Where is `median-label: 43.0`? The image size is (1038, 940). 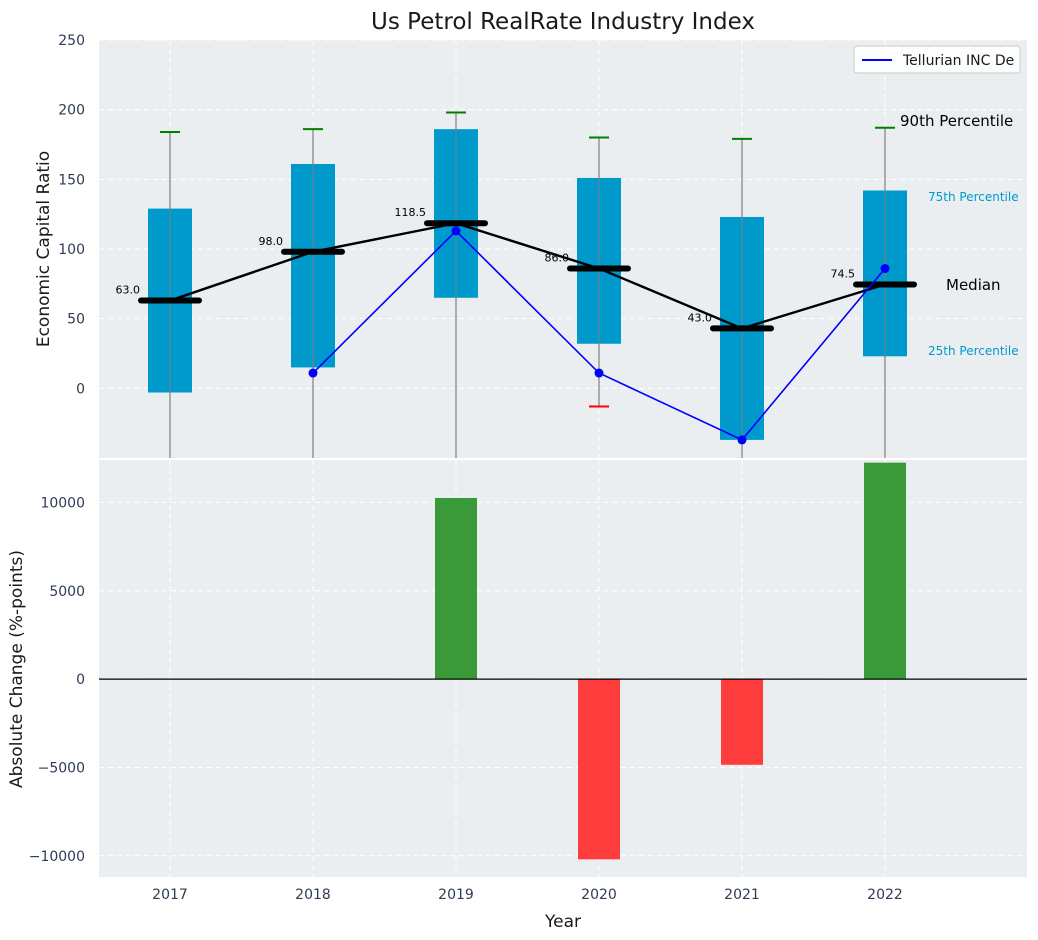 median-label: 43.0 is located at coordinates (700, 317).